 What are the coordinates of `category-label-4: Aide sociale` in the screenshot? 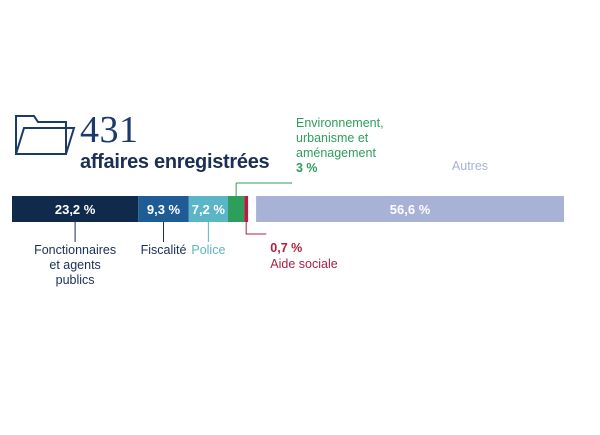 It's located at (303, 264).